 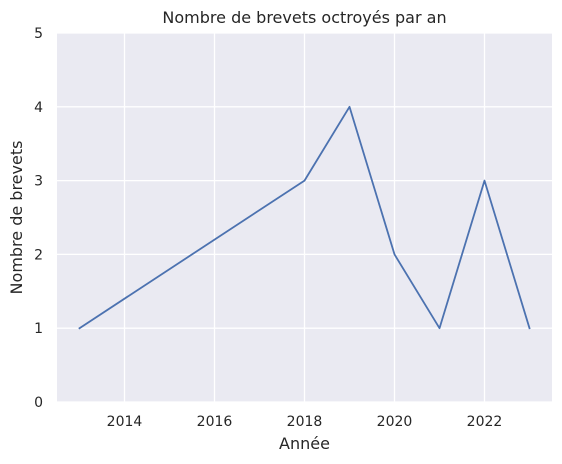 I want to click on x-tick-label: 2022, so click(x=485, y=422).